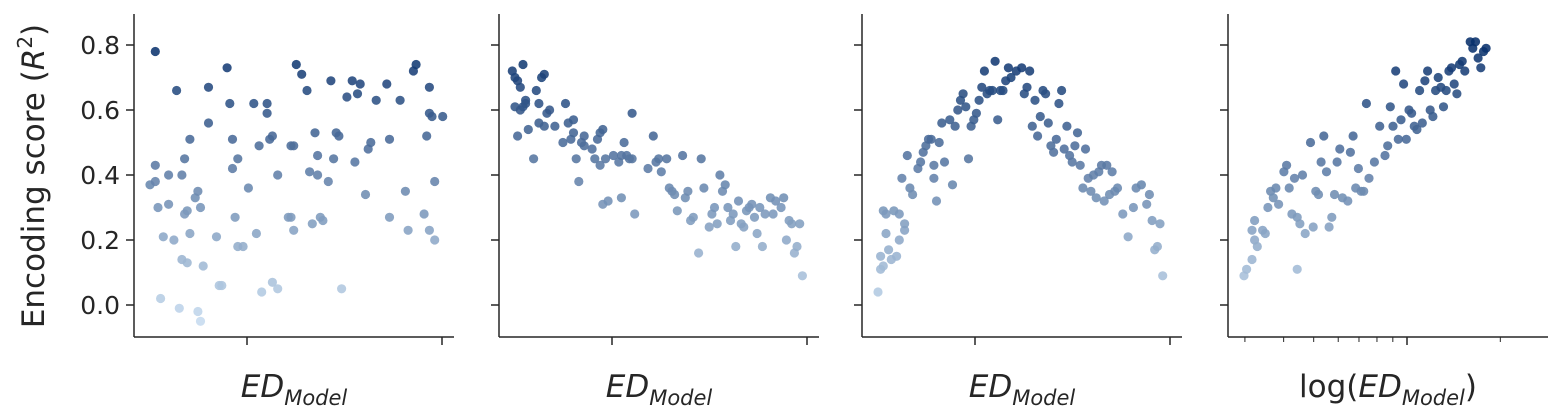  Describe the element at coordinates (1388, 389) in the screenshot. I see `x-axis-label: log(EDModel)` at that location.